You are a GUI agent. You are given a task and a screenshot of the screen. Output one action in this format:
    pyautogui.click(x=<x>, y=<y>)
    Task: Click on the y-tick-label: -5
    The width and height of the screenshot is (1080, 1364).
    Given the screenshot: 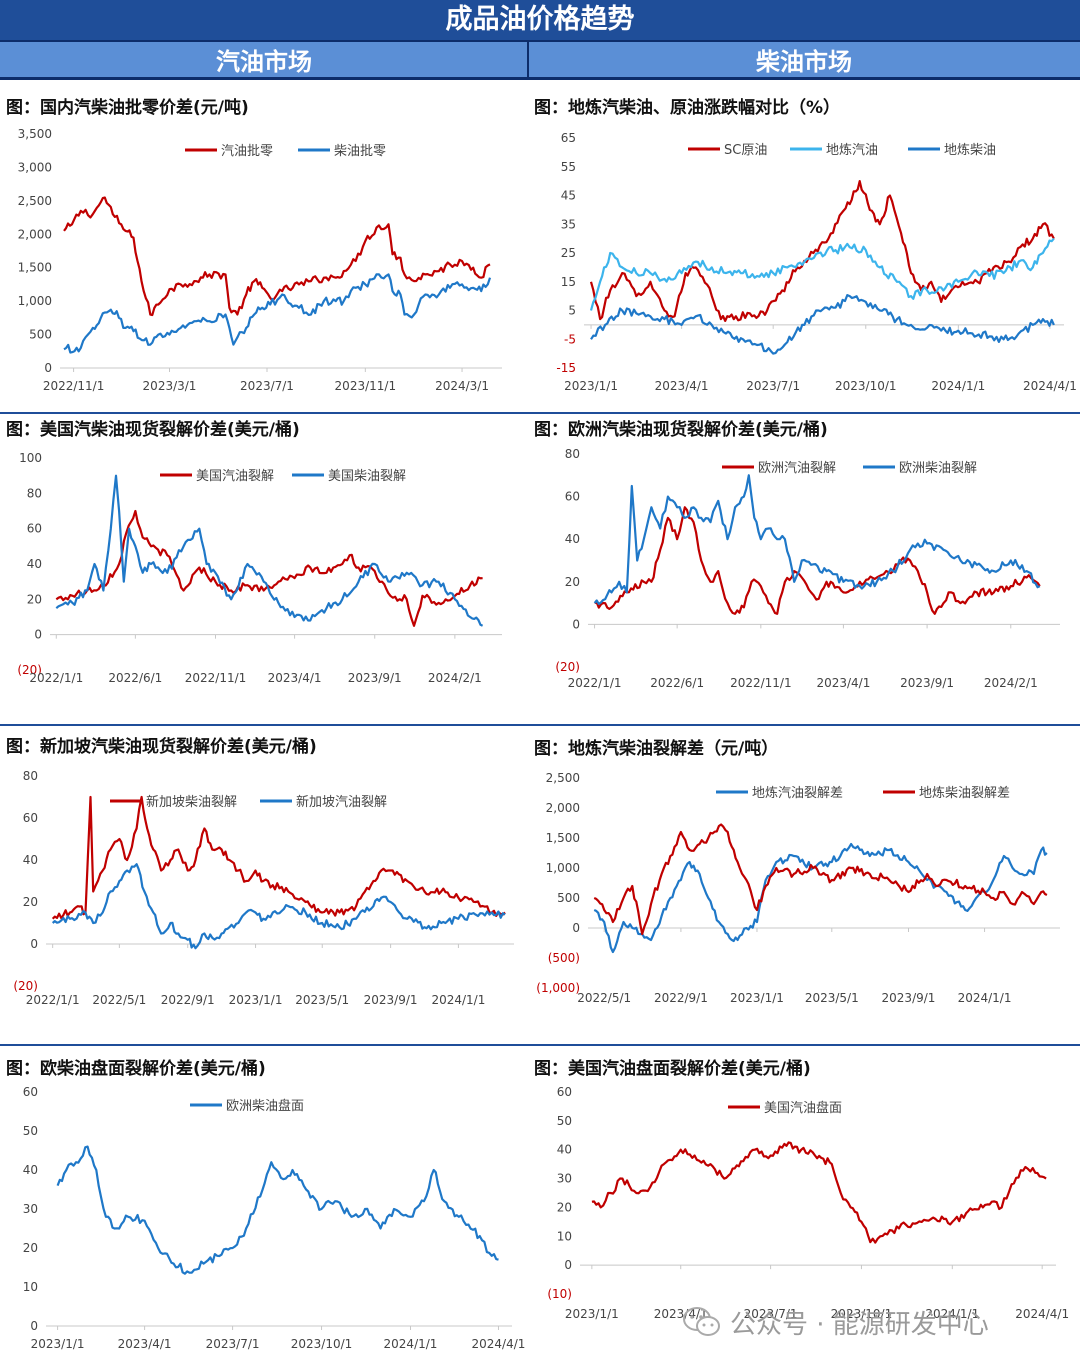 What is the action you would take?
    pyautogui.click(x=570, y=339)
    